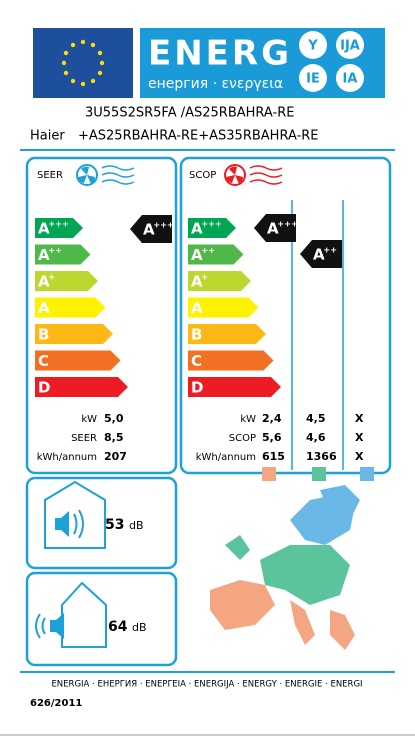 The height and width of the screenshot is (742, 415). Describe the element at coordinates (202, 175) in the screenshot. I see `scop-label: SCOP` at that location.